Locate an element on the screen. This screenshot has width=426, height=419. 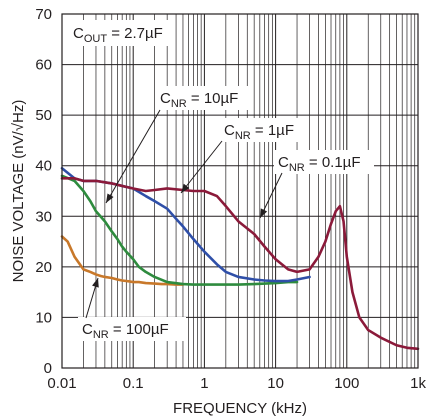
x-tick-label: 0.01 is located at coordinates (61, 383).